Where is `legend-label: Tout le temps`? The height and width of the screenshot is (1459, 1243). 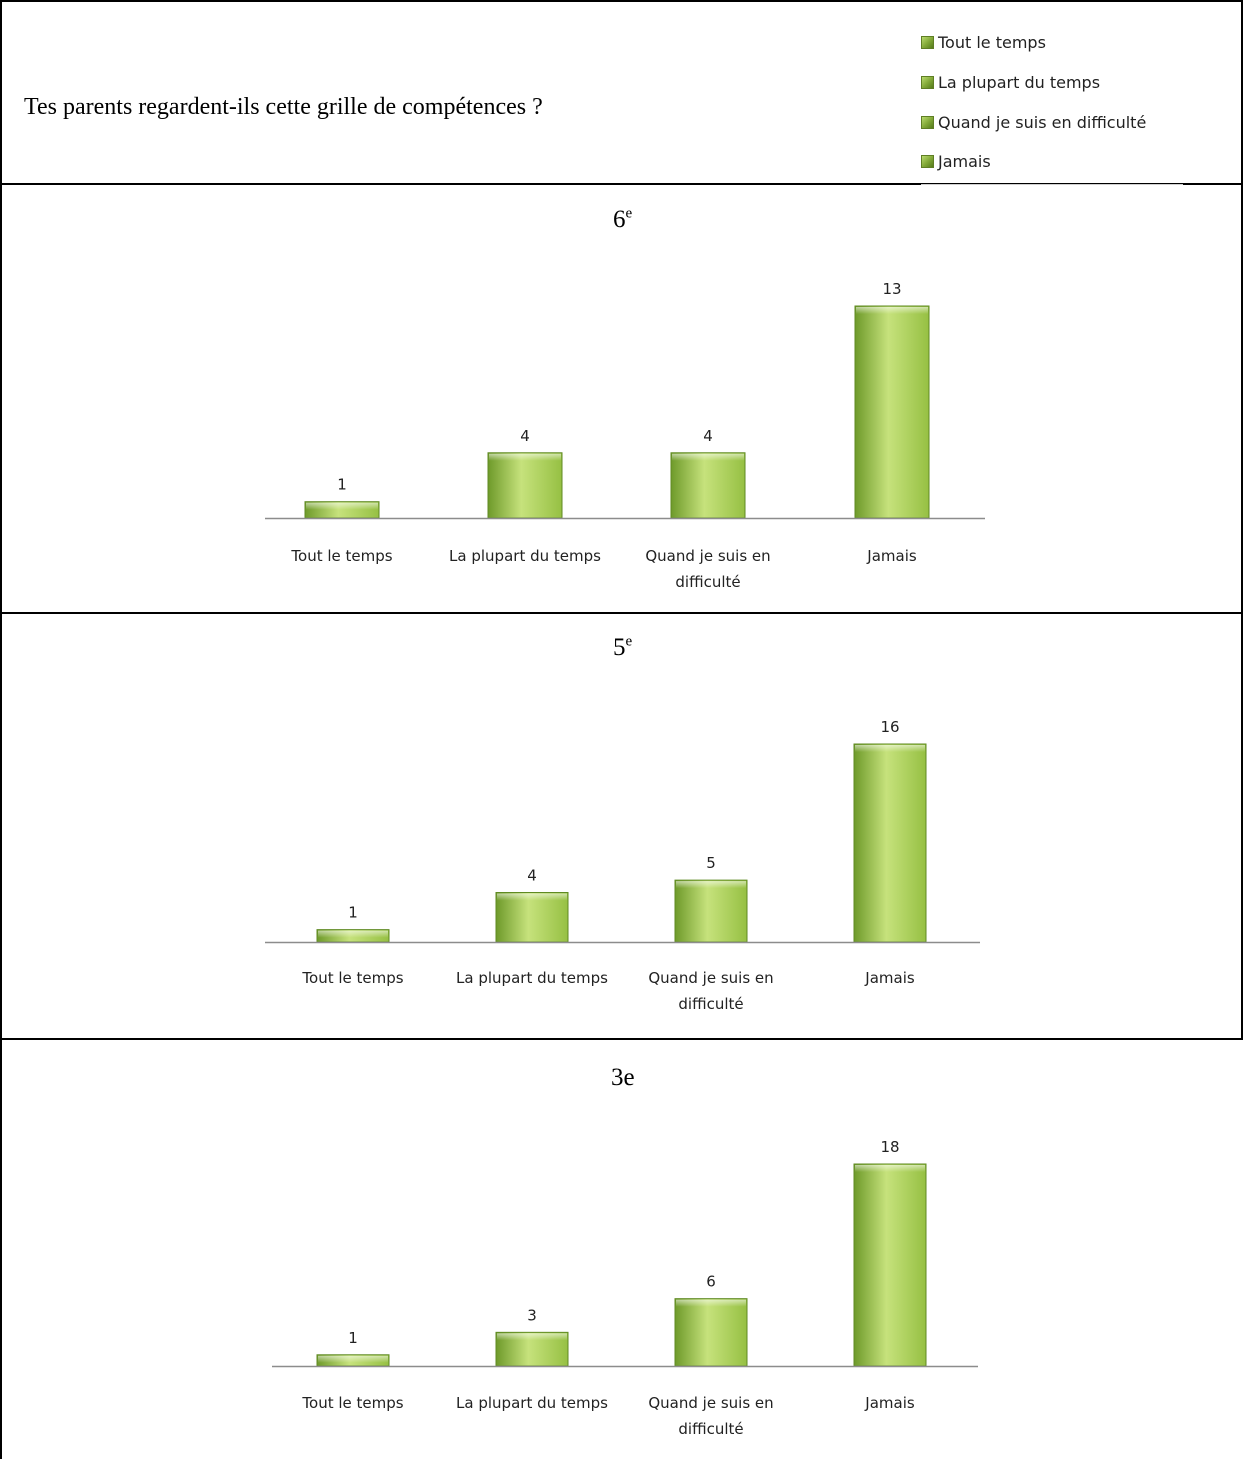 legend-label: Tout le temps is located at coordinates (992, 42).